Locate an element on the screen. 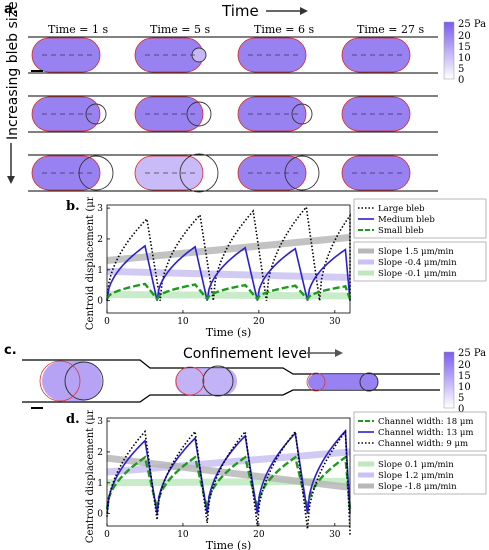 This screenshot has height=550, width=489. colorbar-tick-2: 15 is located at coordinates (464, 47).